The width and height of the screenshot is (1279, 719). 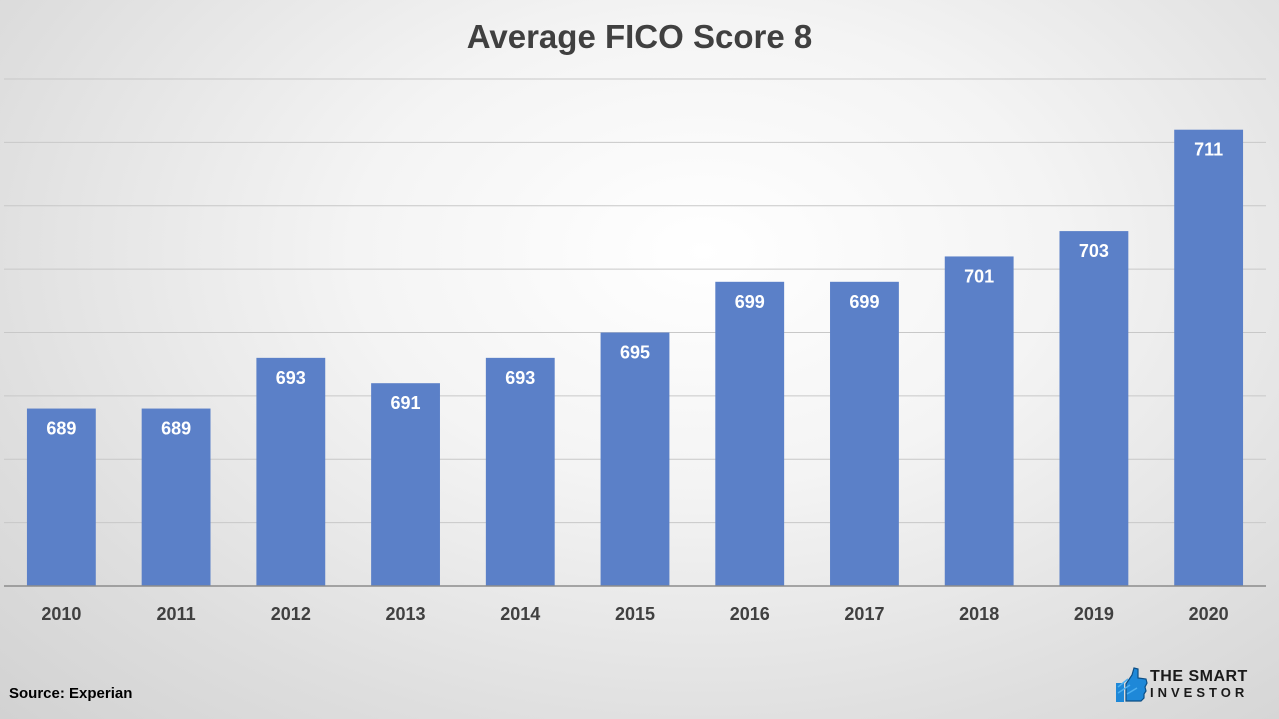 I want to click on x-tick-label-2010: 2010, so click(x=61, y=614).